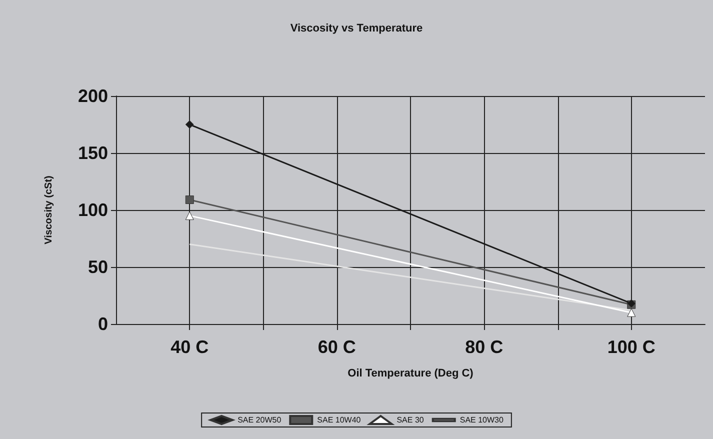 Image resolution: width=713 pixels, height=439 pixels. Describe the element at coordinates (98, 267) in the screenshot. I see `y-tick-label: 50` at that location.